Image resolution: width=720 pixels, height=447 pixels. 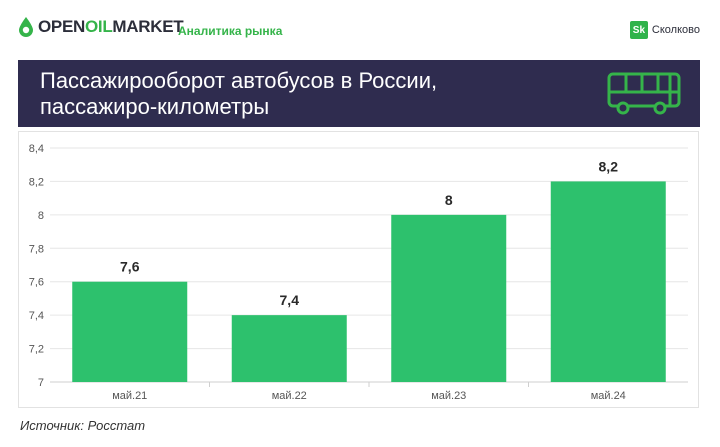 What do you see at coordinates (129, 396) in the screenshot?
I see `x-tick-label: май.21` at bounding box center [129, 396].